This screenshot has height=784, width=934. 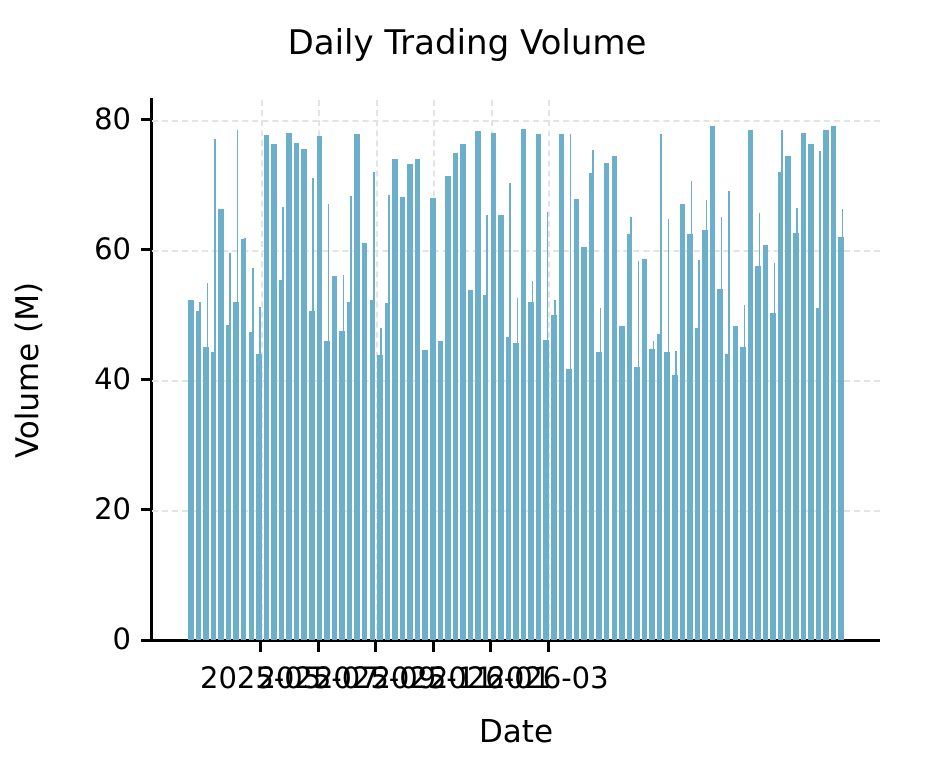 What do you see at coordinates (146, 250) in the screenshot?
I see `y-tick-mark` at bounding box center [146, 250].